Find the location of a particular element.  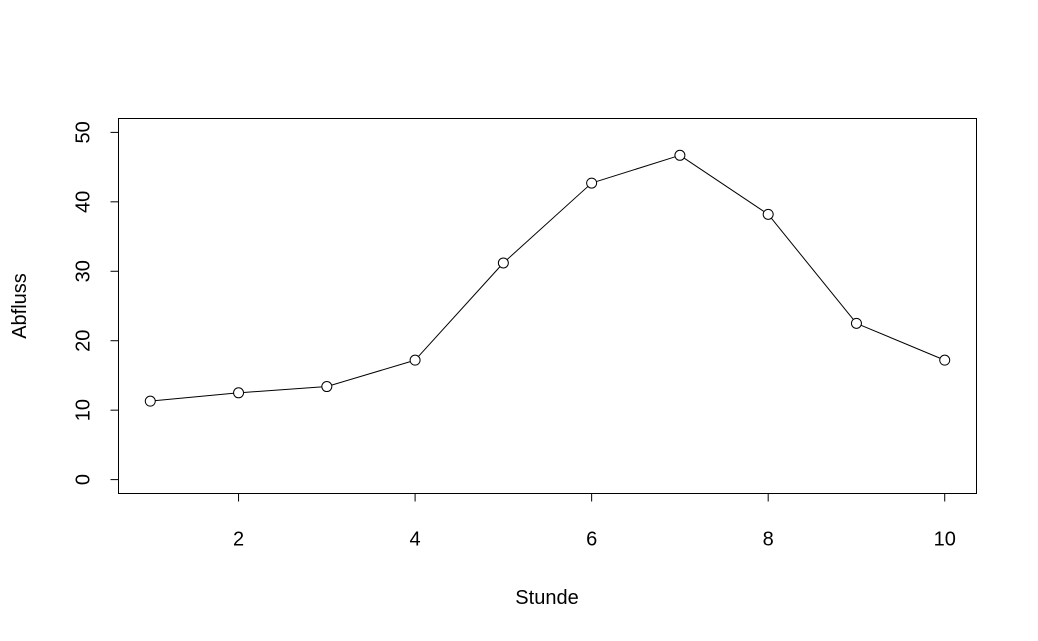

y-tick-label: 40 is located at coordinates (84, 202).